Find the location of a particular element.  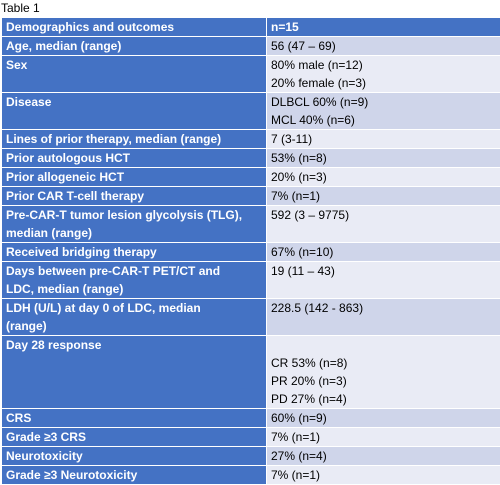

row-label-cell: Day 28 response is located at coordinates (134, 372).